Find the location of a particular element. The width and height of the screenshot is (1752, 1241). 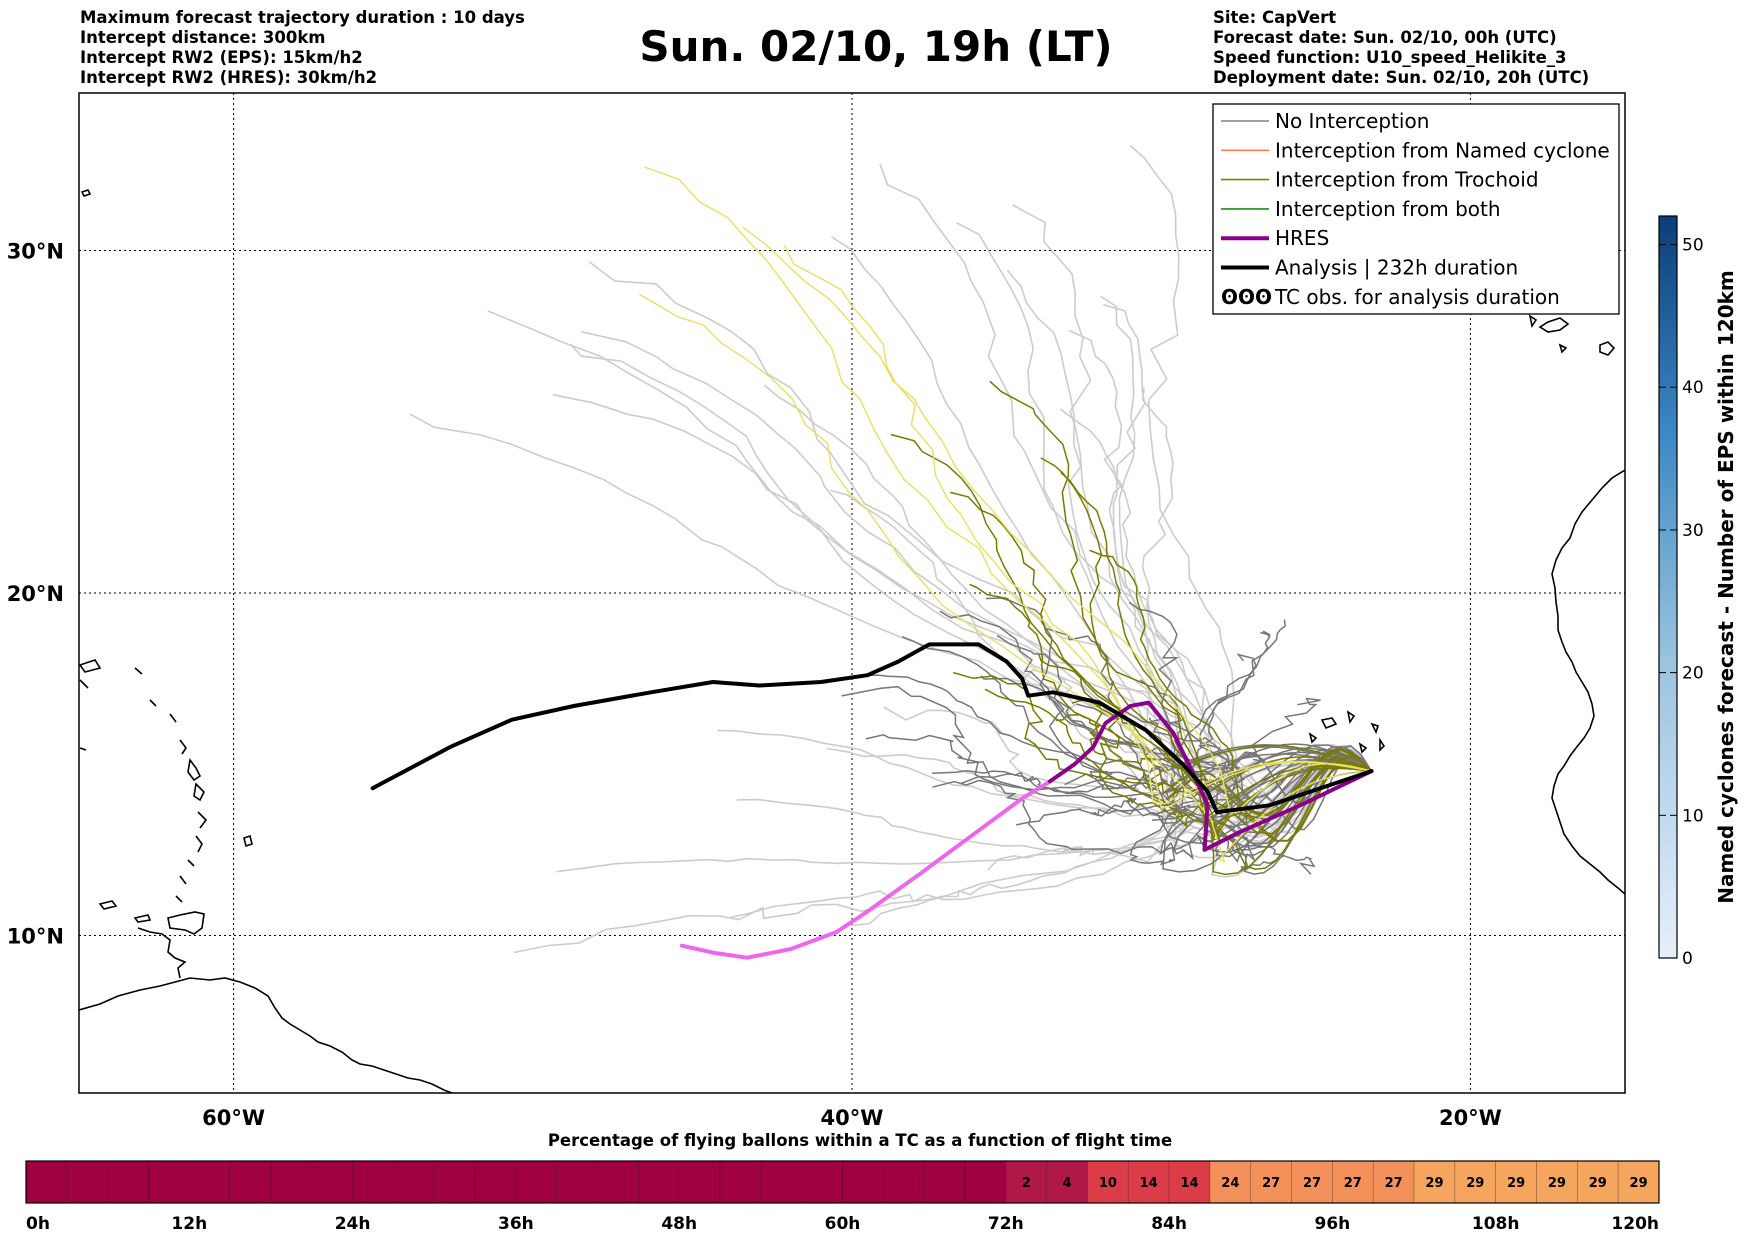

colorbar-tick-label: 10 is located at coordinates (1693, 816).